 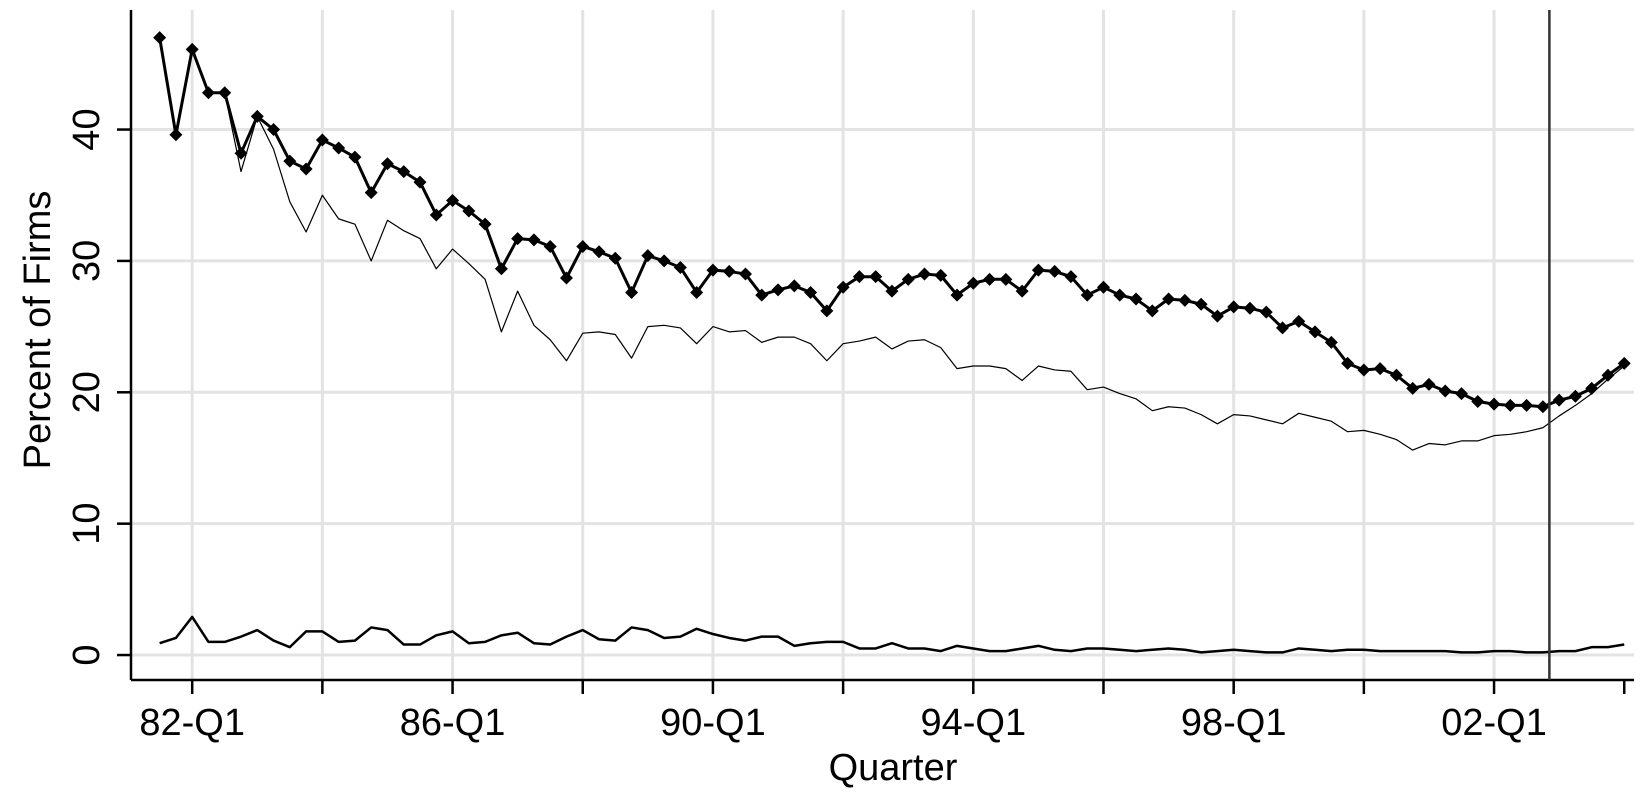 I want to click on x-axis-label: Quarter, so click(x=893, y=768).